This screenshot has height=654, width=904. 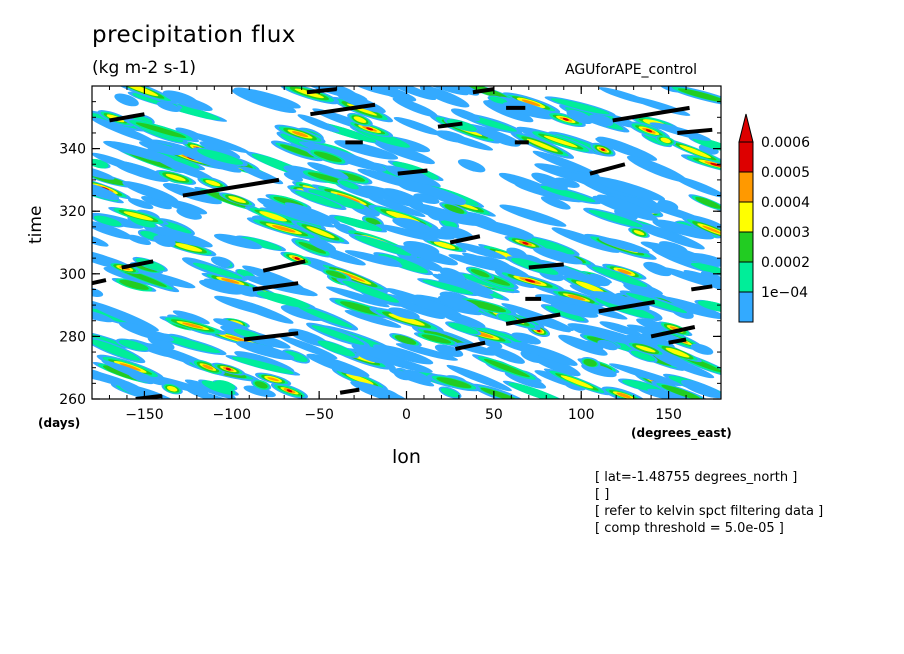 I want to click on colorbar-swatch, so click(x=746, y=307).